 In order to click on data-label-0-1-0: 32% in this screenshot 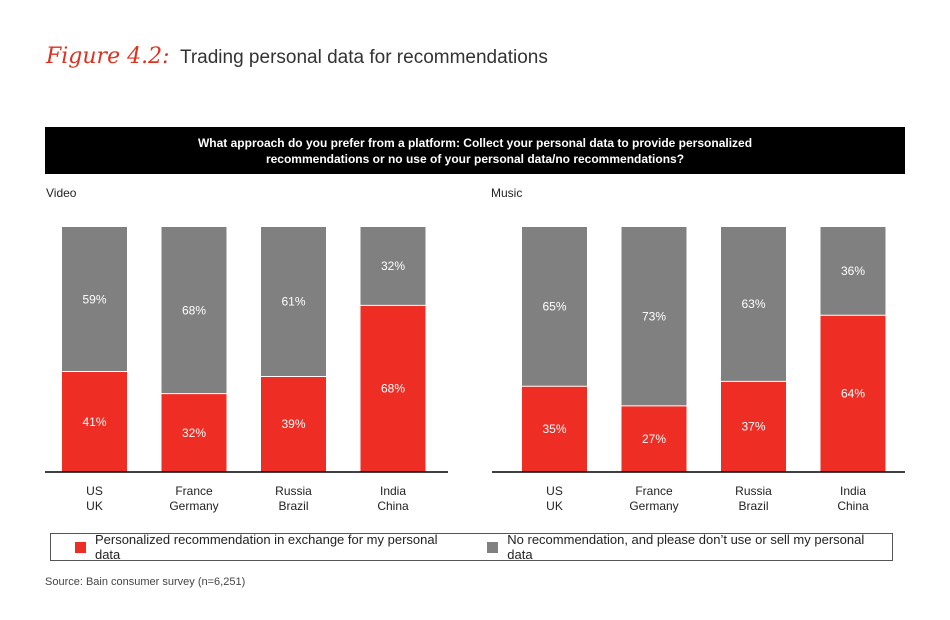, I will do `click(194, 433)`.